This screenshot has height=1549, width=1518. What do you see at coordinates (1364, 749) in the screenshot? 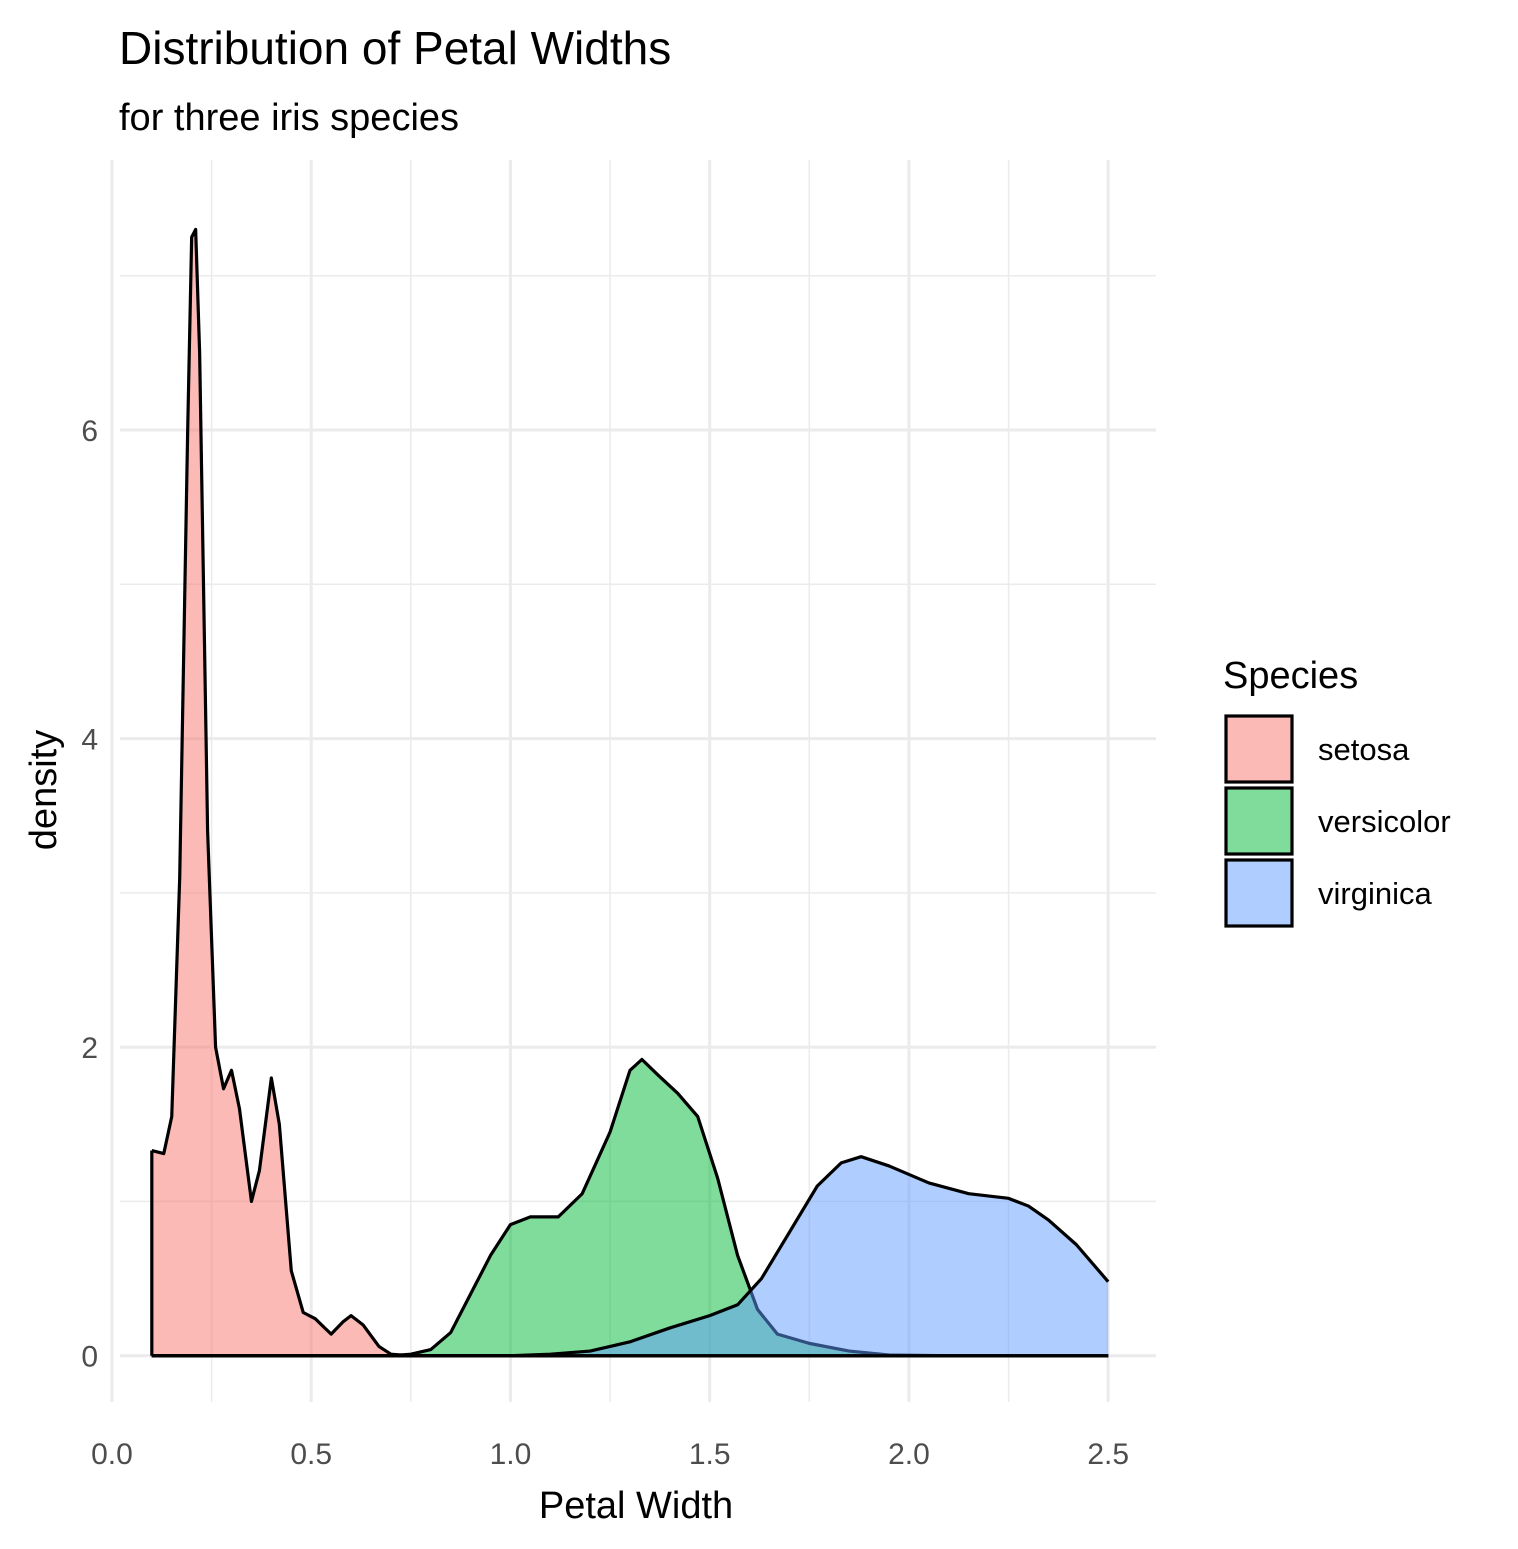
I see `legend-label: setosa` at bounding box center [1364, 749].